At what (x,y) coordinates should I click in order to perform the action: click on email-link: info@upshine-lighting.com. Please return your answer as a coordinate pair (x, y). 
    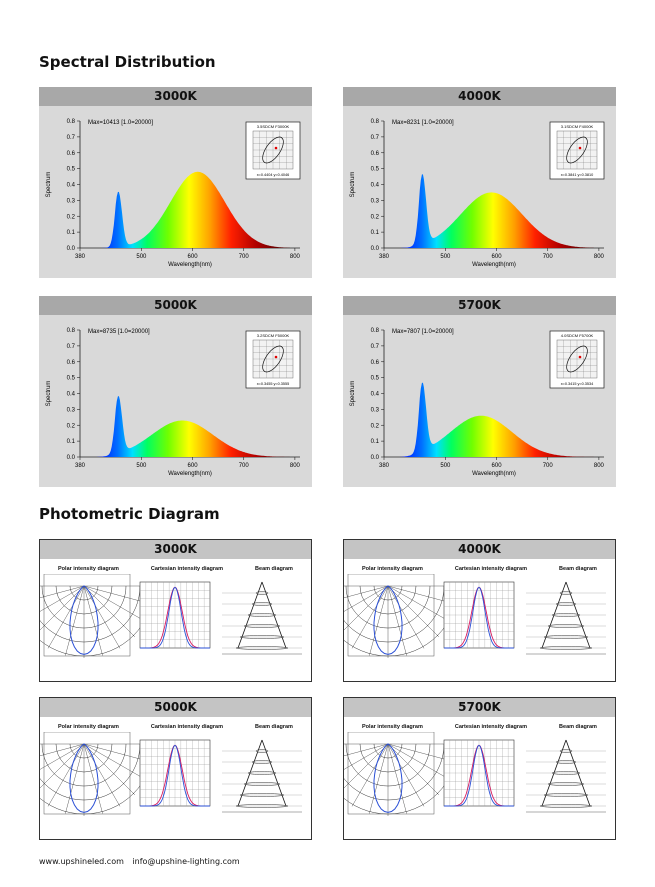
    Looking at the image, I should click on (186, 861).